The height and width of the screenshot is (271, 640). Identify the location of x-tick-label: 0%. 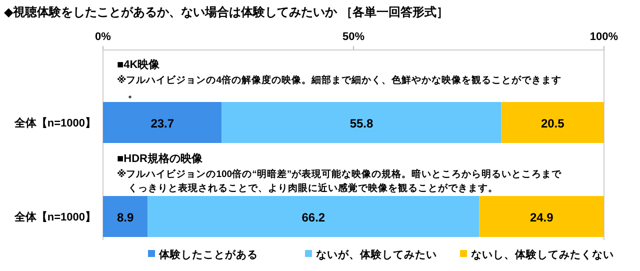
(103, 37).